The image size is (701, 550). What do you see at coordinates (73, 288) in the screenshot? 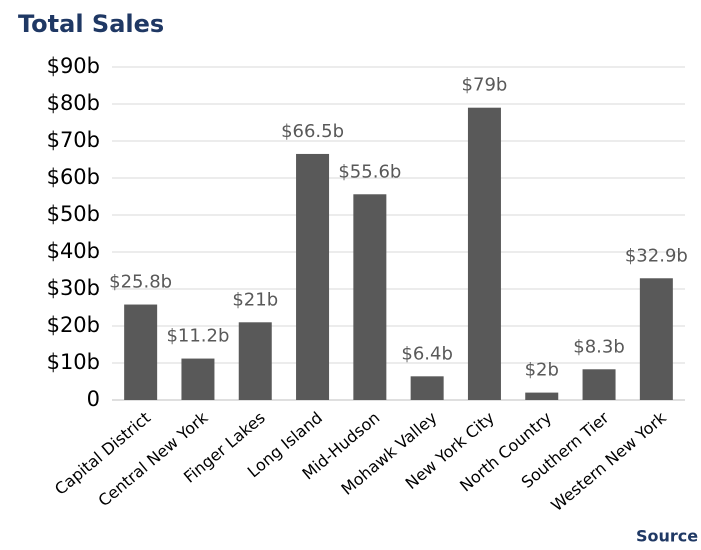
I see `y-tick-label: $30b` at bounding box center [73, 288].